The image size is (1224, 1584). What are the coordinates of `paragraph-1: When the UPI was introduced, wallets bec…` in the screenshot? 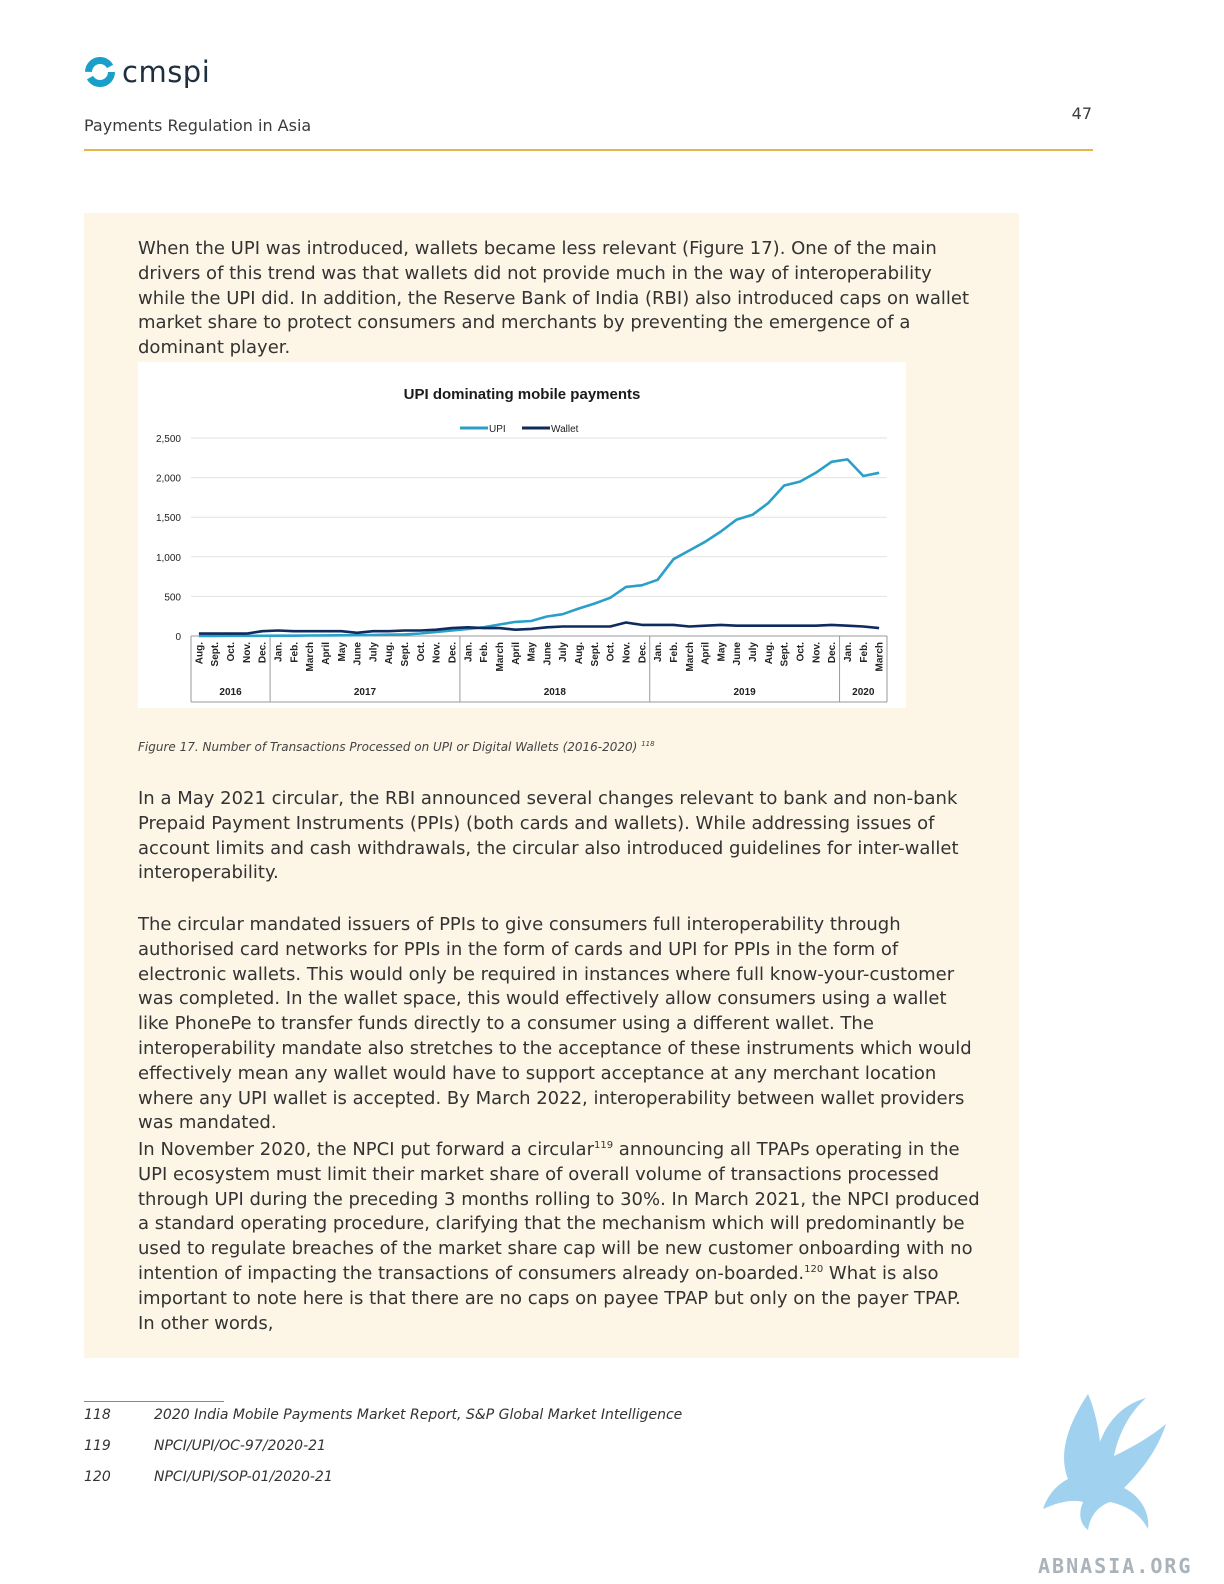 It's located at (554, 298).